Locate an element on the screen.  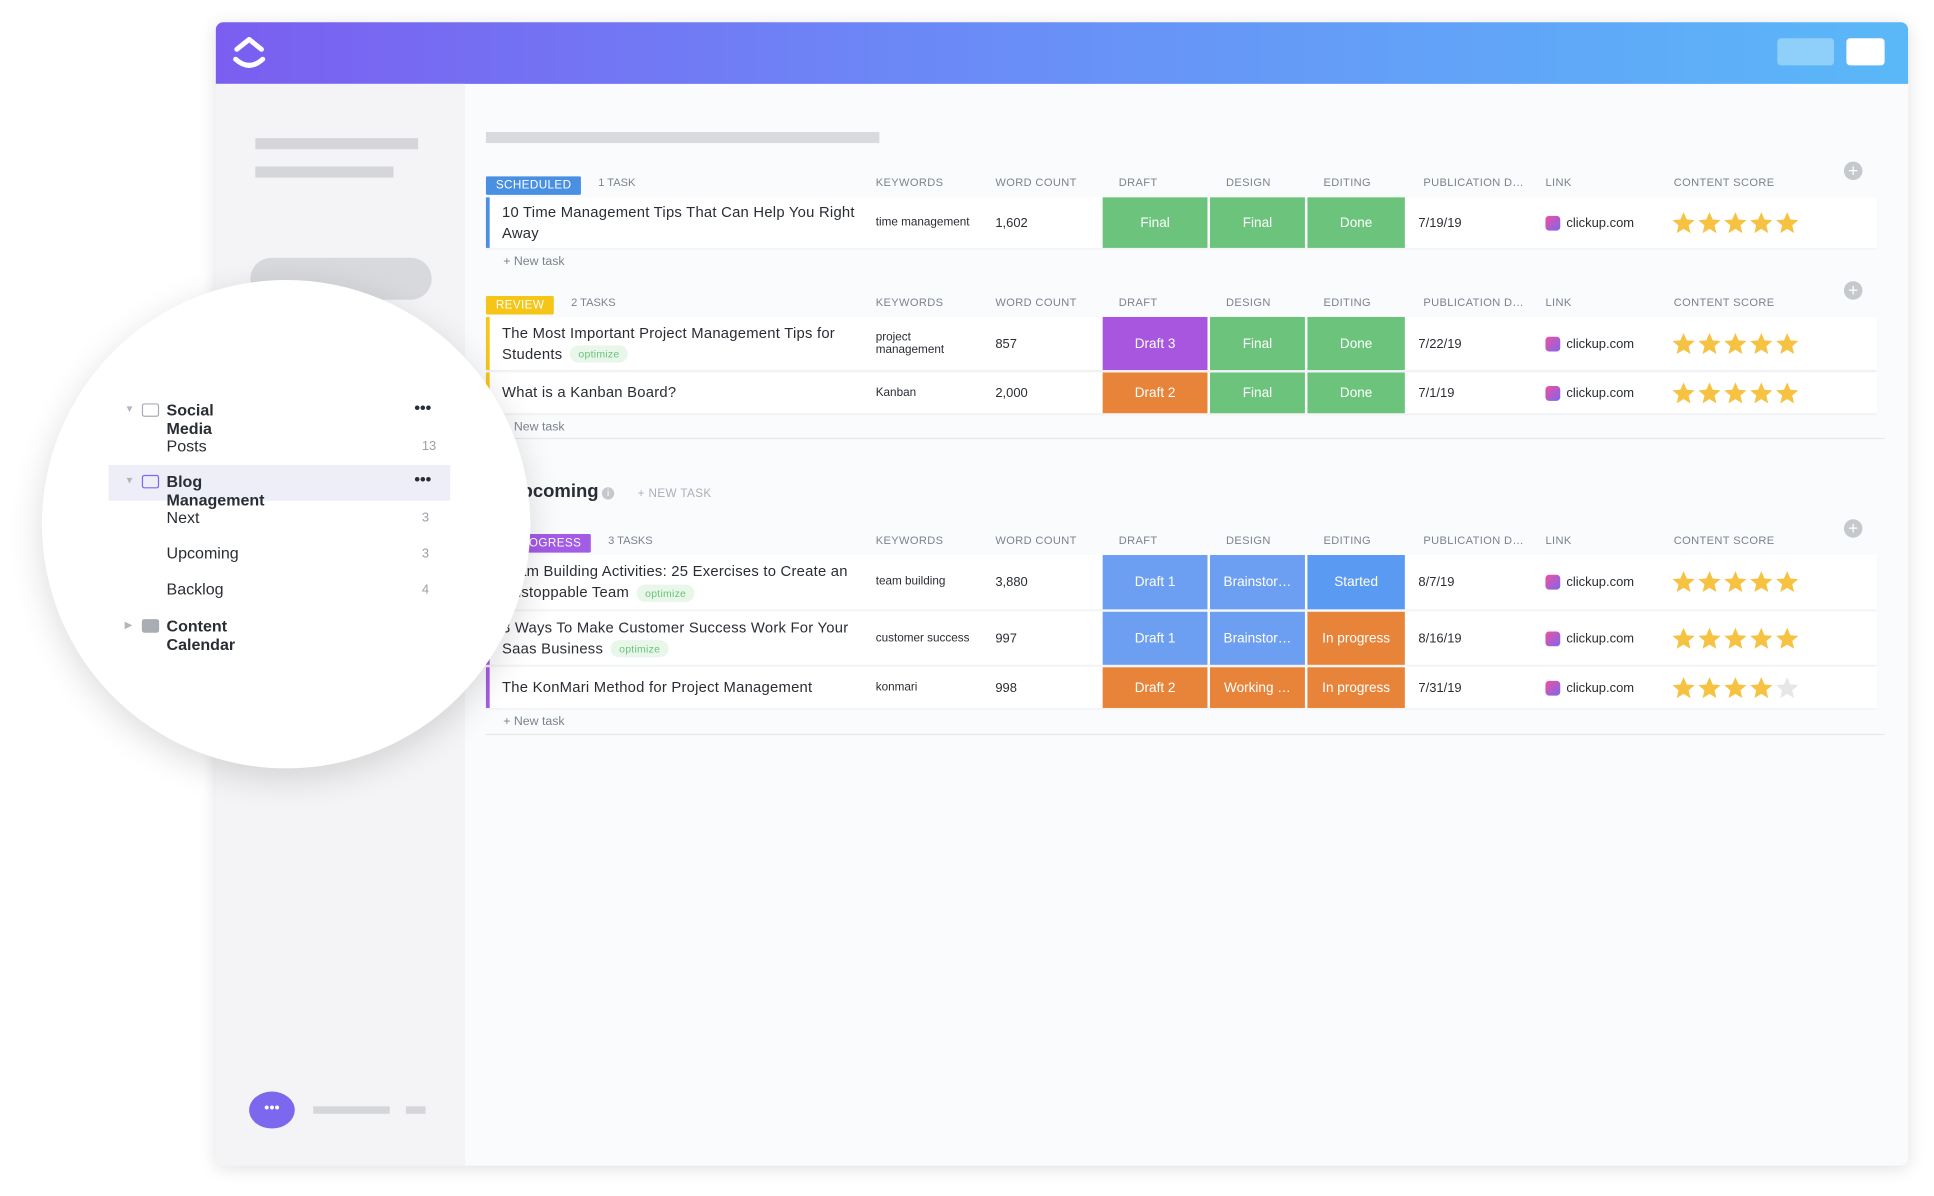
word-count: 1,602 is located at coordinates (1011, 223).